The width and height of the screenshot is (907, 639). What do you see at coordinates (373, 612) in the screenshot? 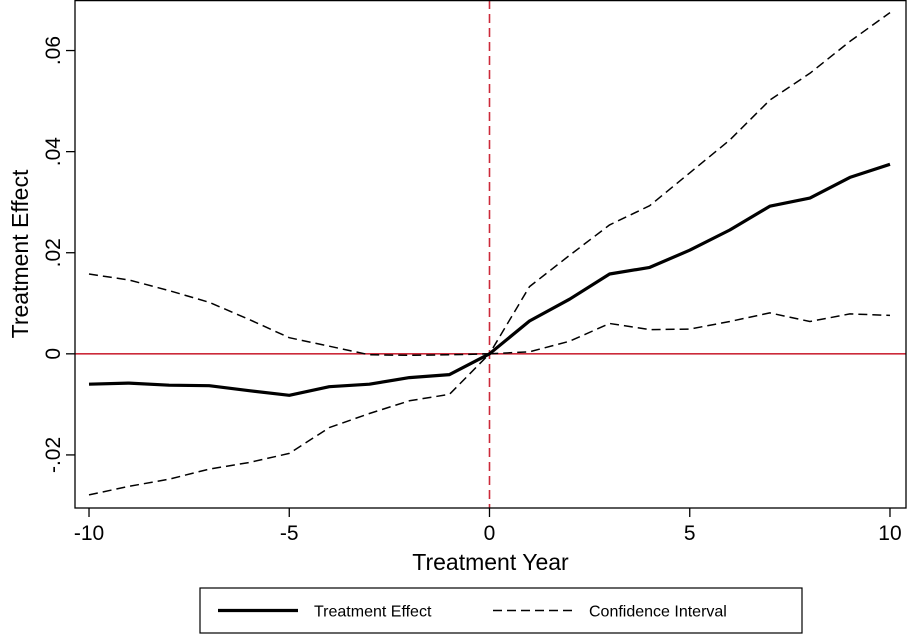
I see `legend-label-treatment-effect: Treatment Effect` at bounding box center [373, 612].